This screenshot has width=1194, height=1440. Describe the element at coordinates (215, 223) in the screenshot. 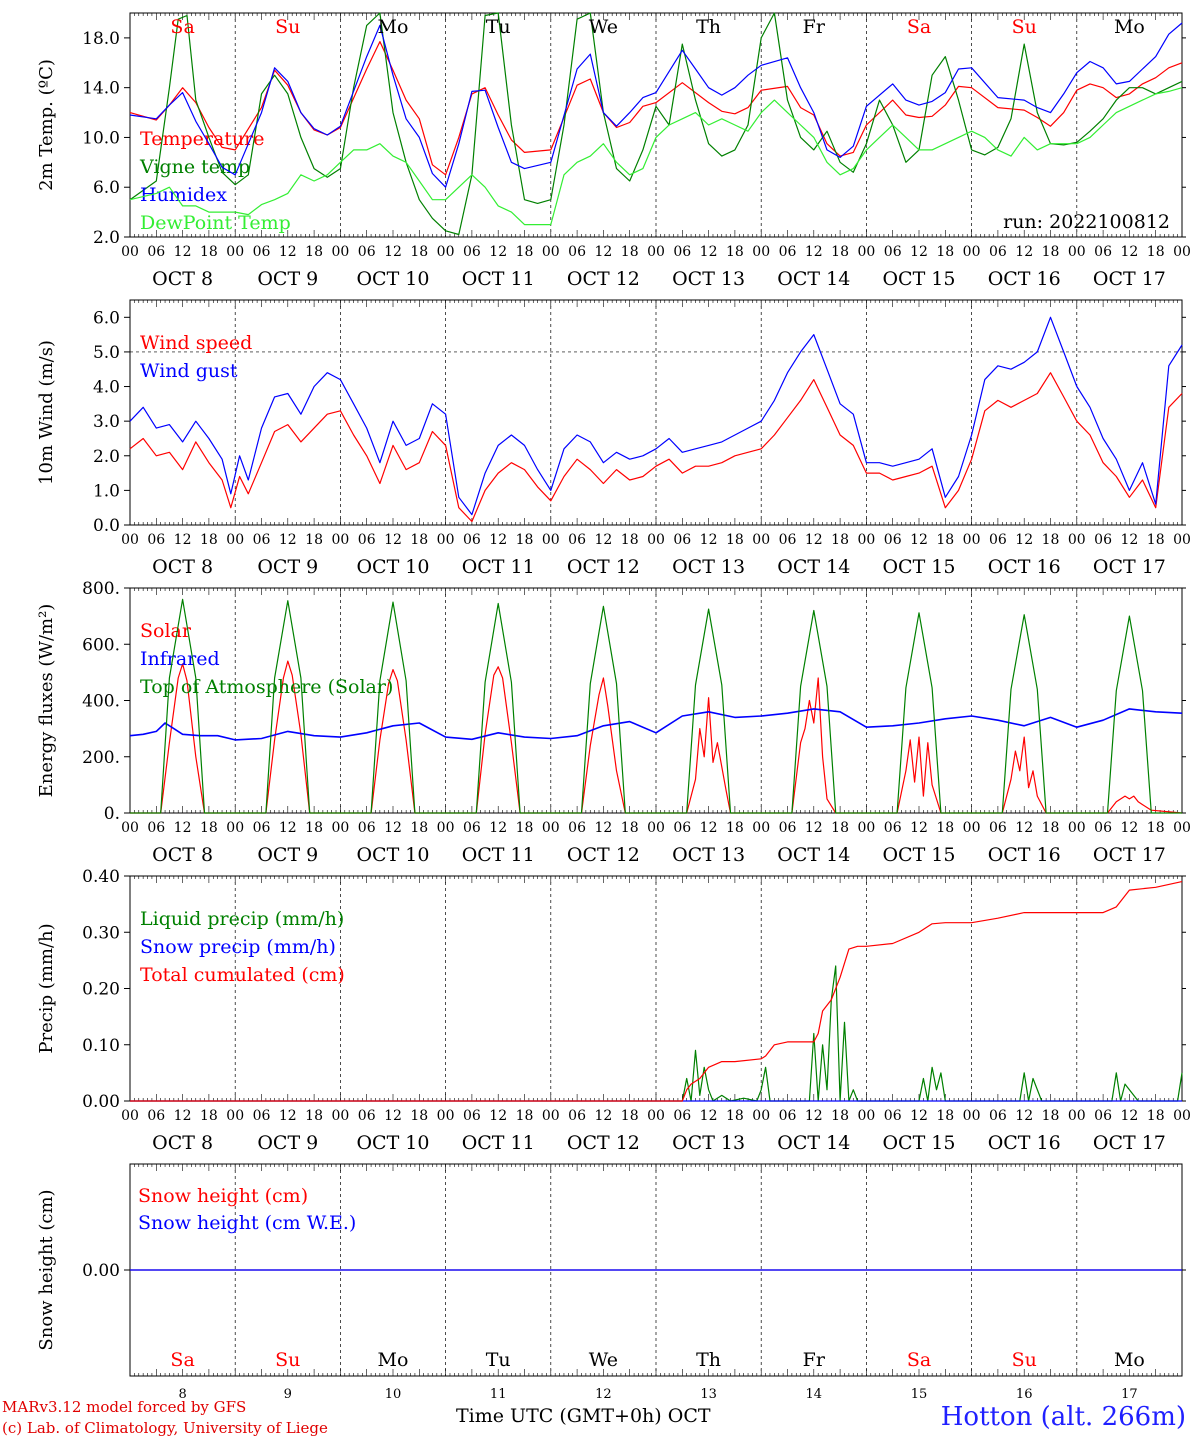

I see `legend-entry-lightgreen: DewPoint Temp` at that location.